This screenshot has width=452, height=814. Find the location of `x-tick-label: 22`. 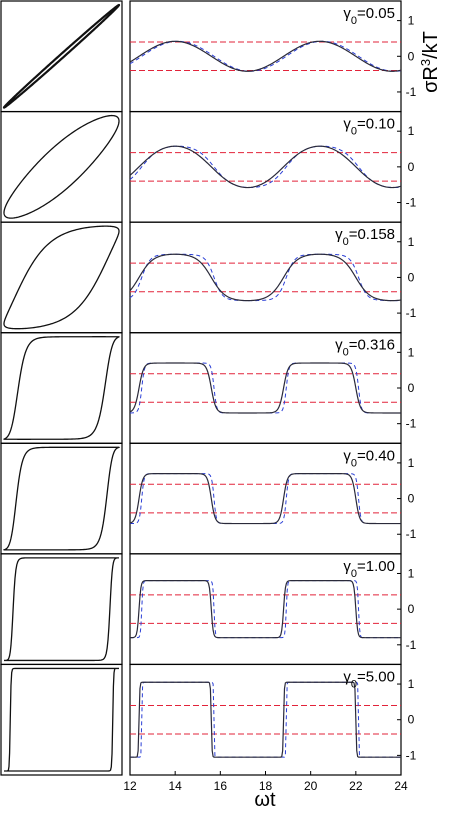

x-tick-label: 22 is located at coordinates (356, 786).